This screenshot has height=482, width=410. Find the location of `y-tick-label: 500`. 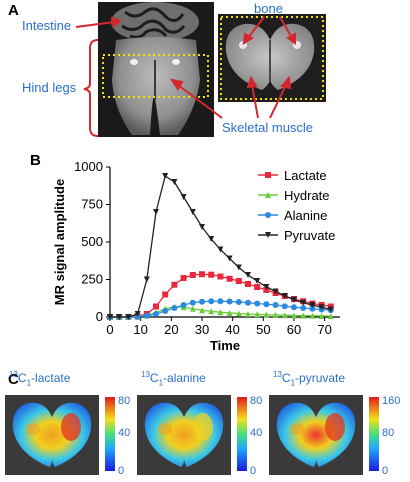

y-tick-label: 500 is located at coordinates (92, 241).